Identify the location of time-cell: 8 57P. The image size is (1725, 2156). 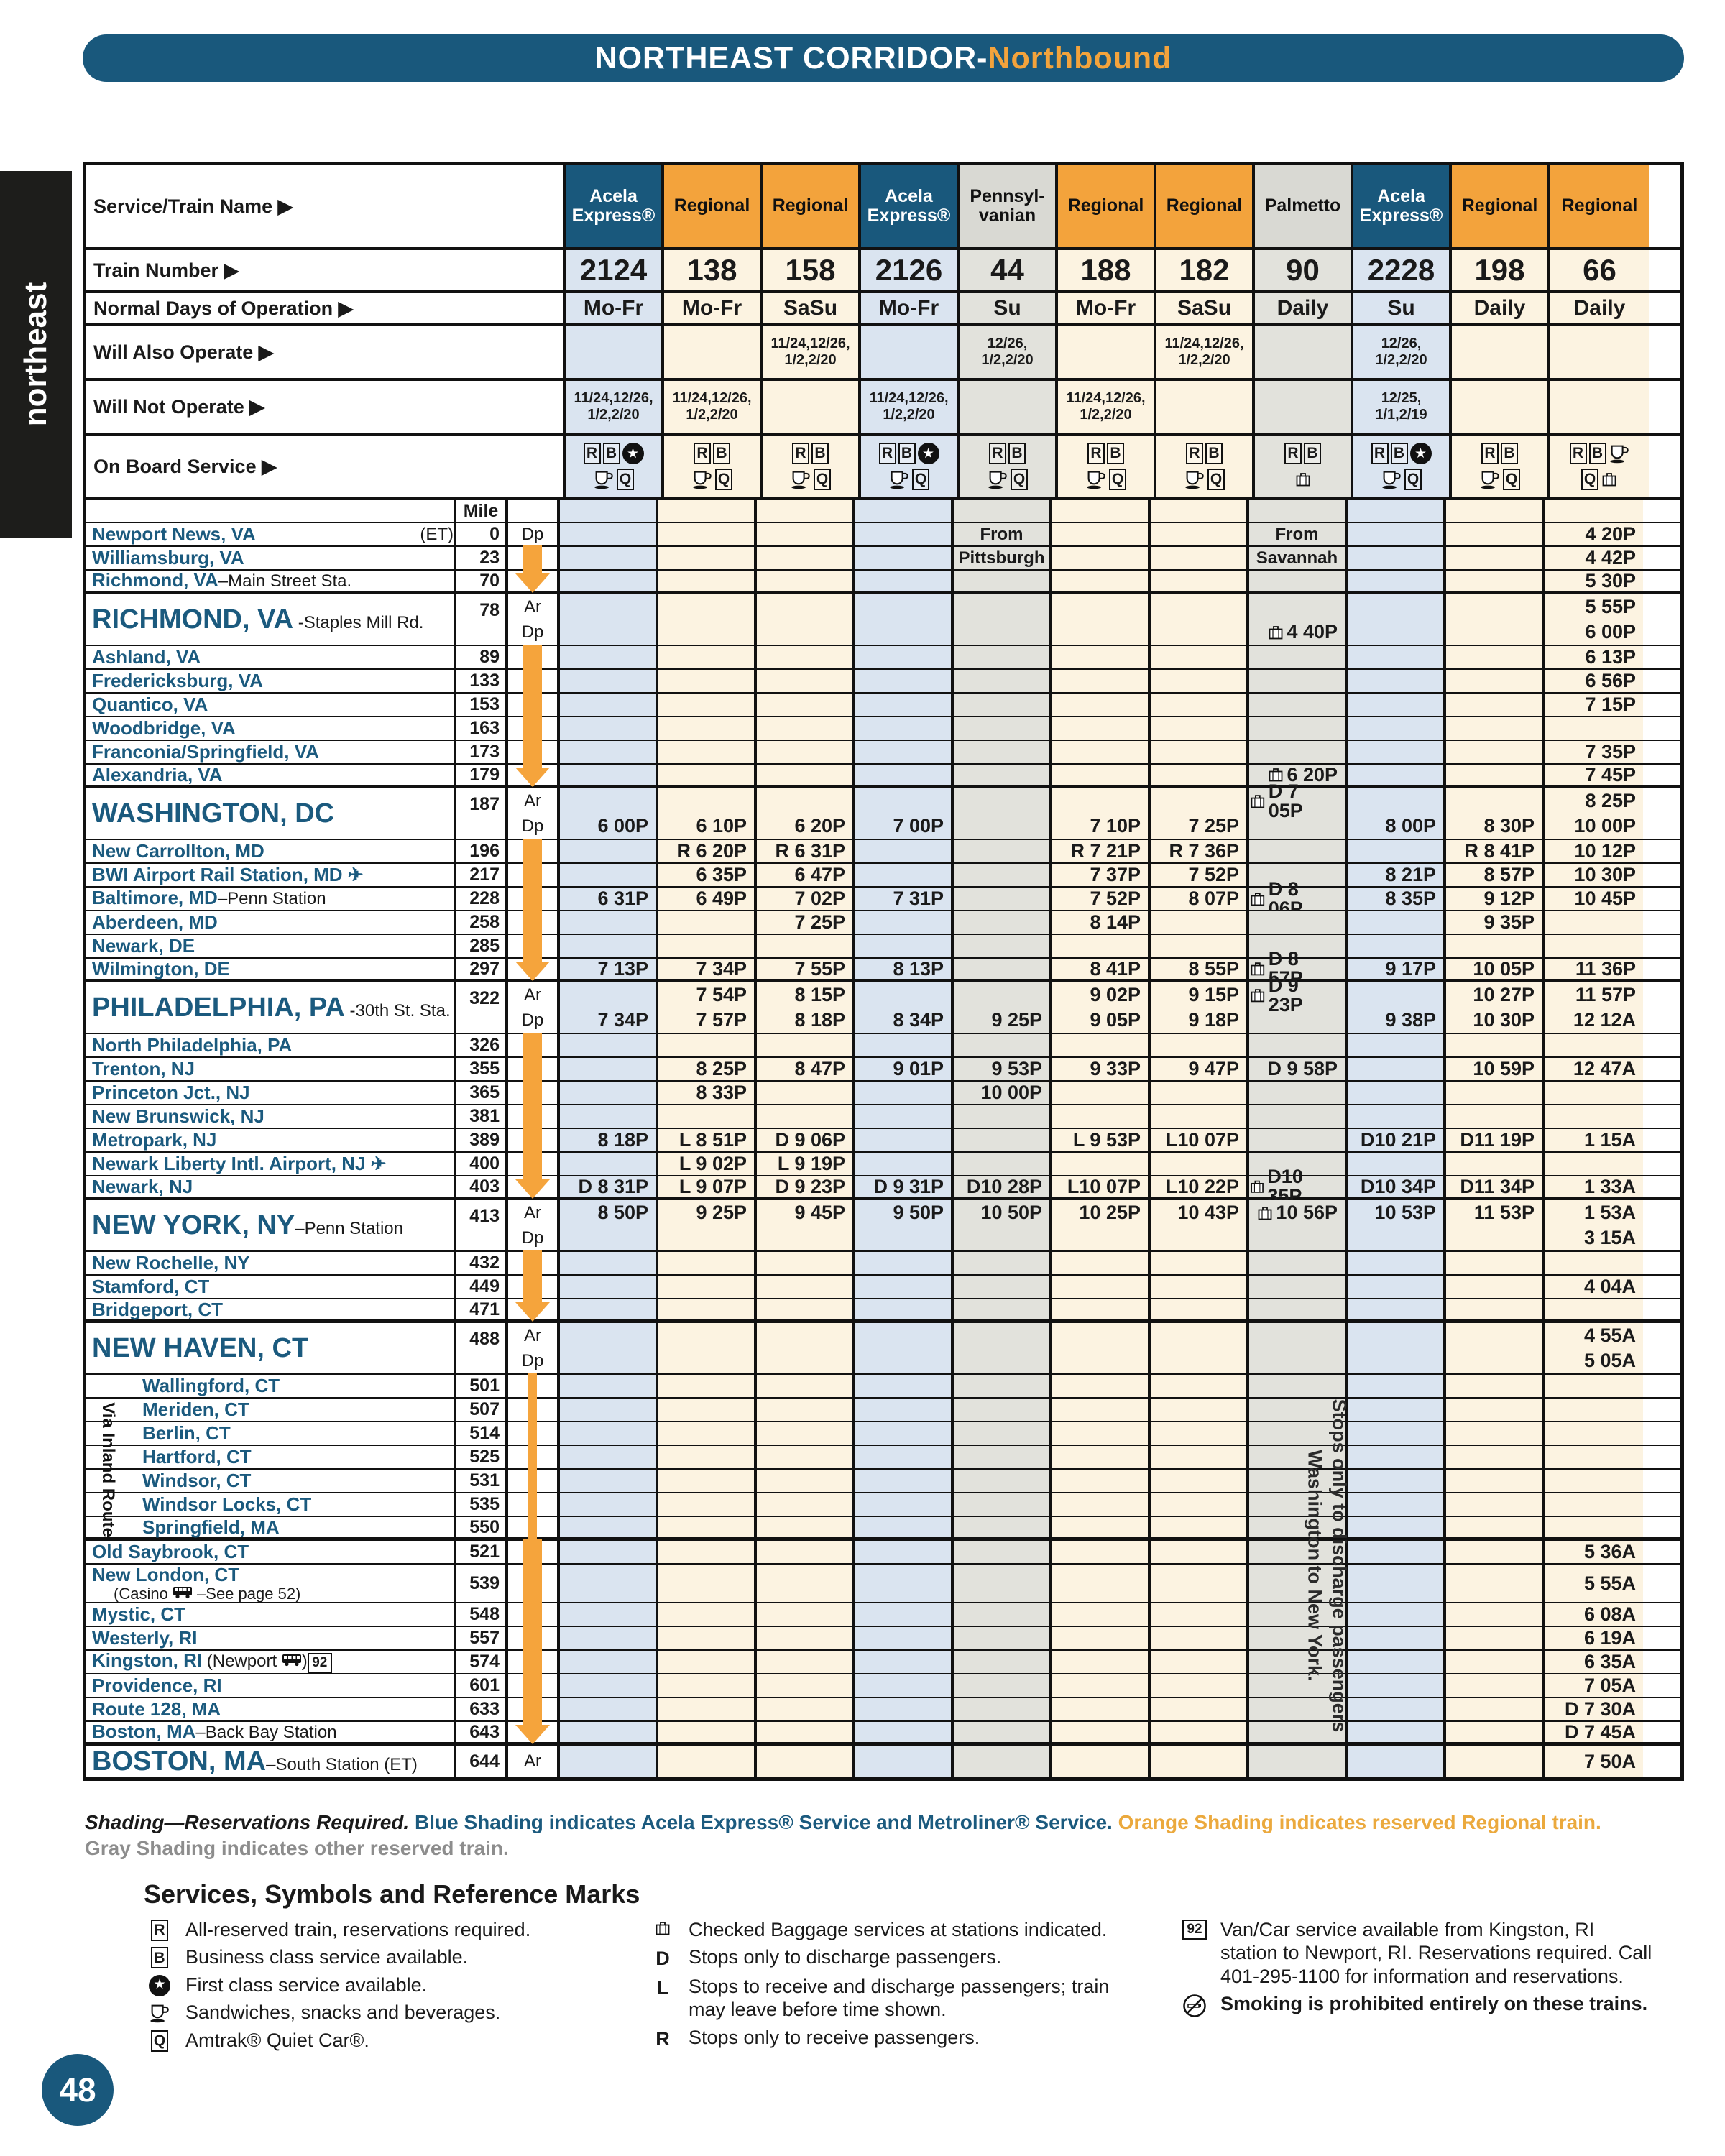
(1495, 875).